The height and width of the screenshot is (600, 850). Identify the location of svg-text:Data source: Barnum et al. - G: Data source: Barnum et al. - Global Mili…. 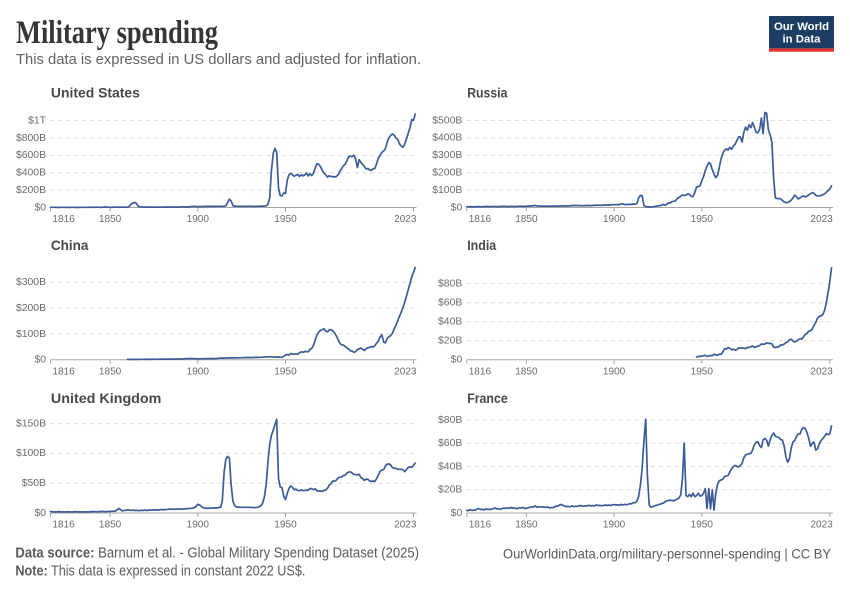
(217, 554).